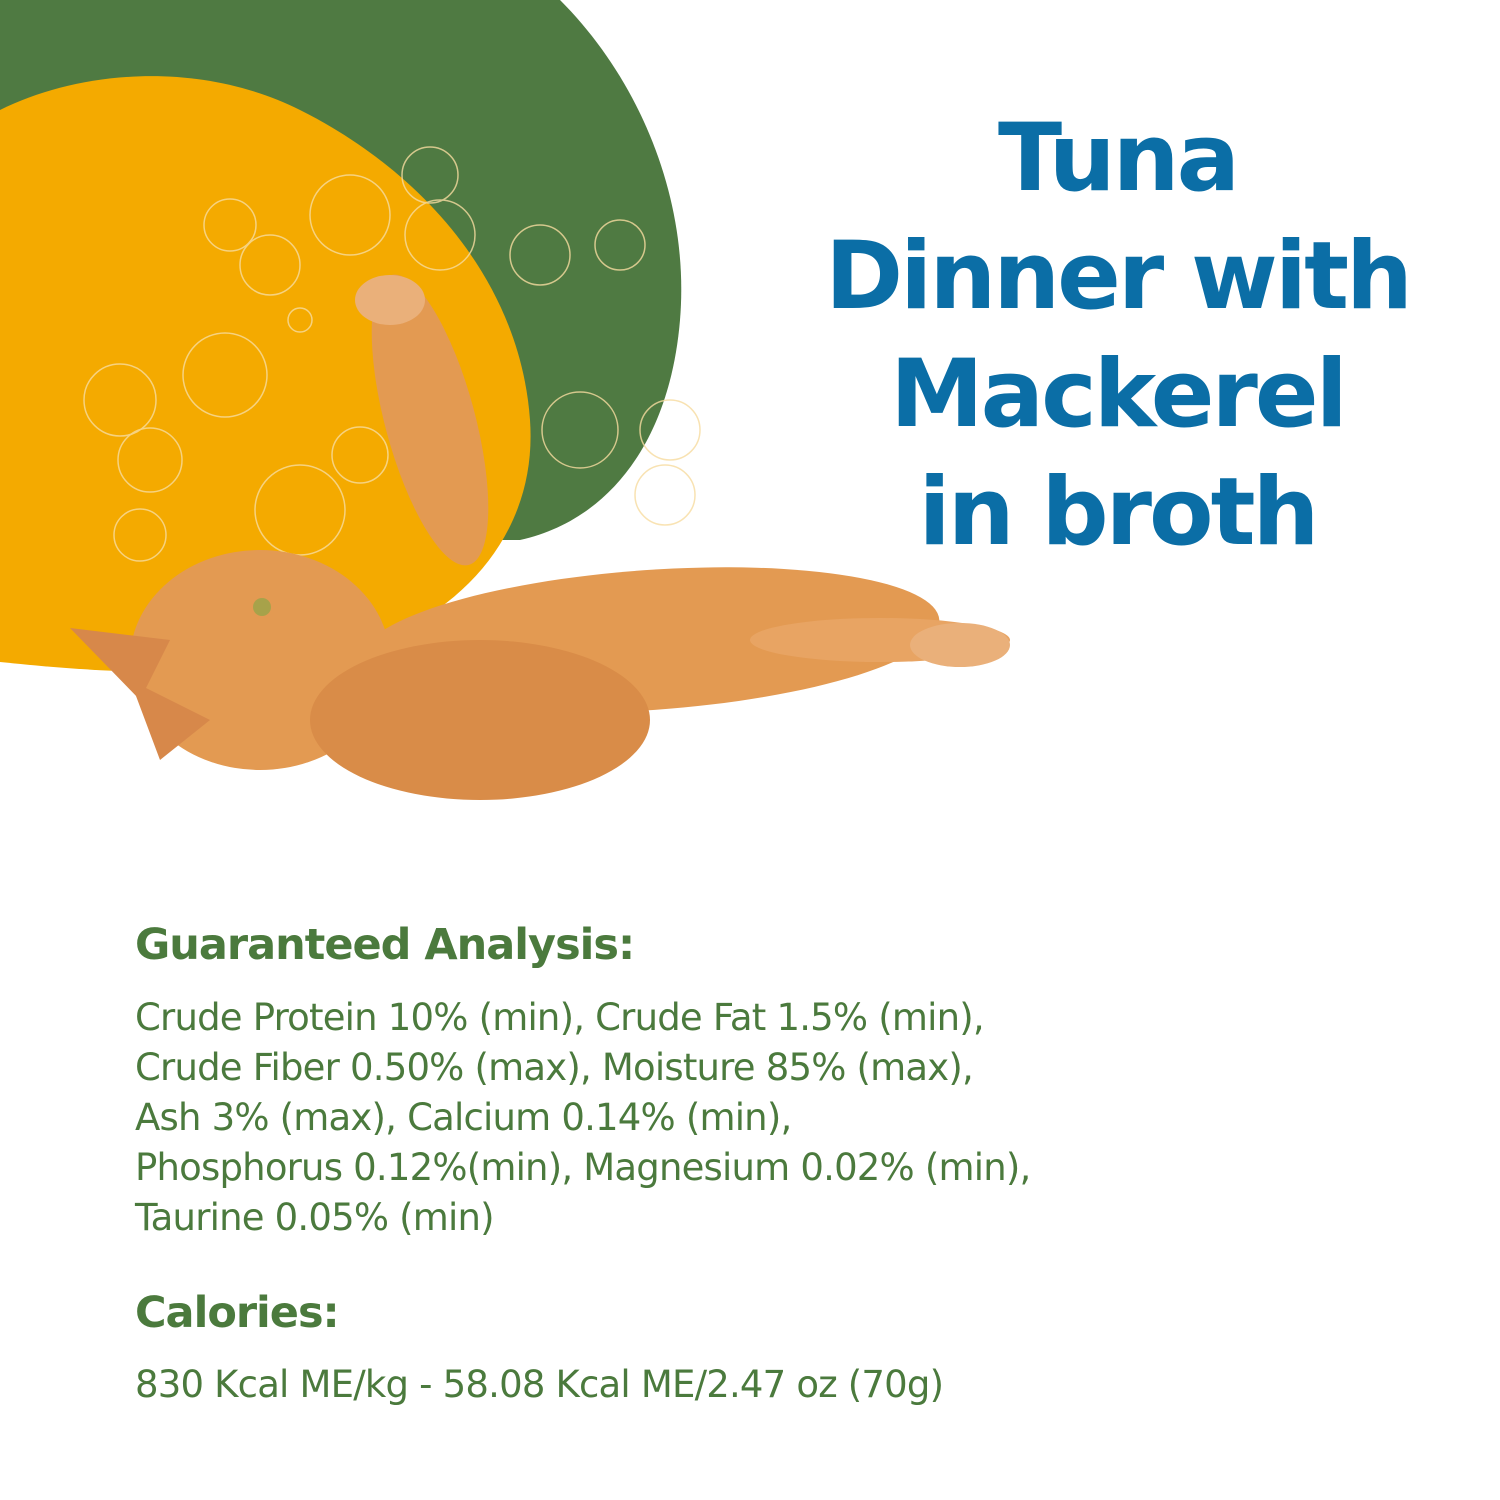 The image size is (1500, 1500). I want to click on analysis-line: Ash 3% (max), Calcium 0.14% (min),, so click(463, 1117).